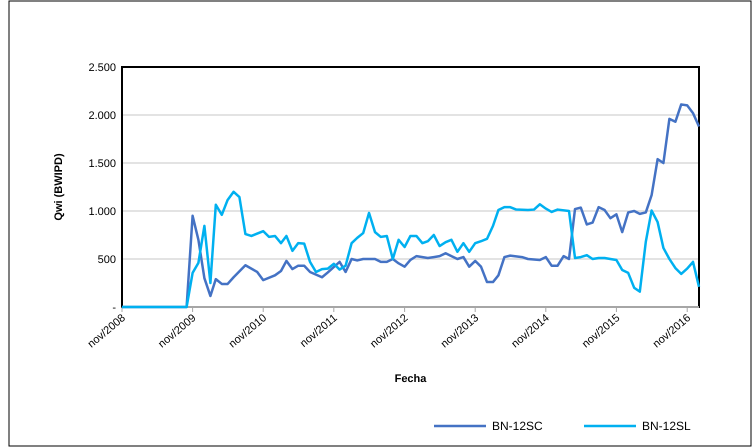 The width and height of the screenshot is (754, 447). Describe the element at coordinates (667, 426) in the screenshot. I see `legend-label: BN-12SL` at that location.